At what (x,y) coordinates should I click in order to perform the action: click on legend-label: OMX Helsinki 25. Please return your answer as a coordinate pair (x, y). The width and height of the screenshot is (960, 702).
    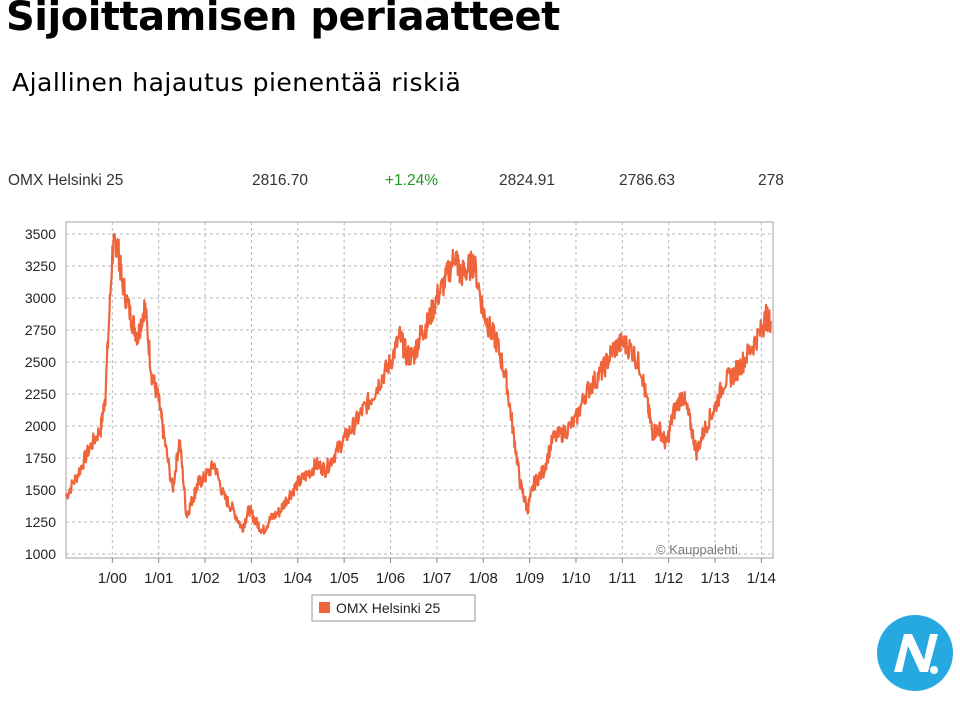
    Looking at the image, I should click on (388, 608).